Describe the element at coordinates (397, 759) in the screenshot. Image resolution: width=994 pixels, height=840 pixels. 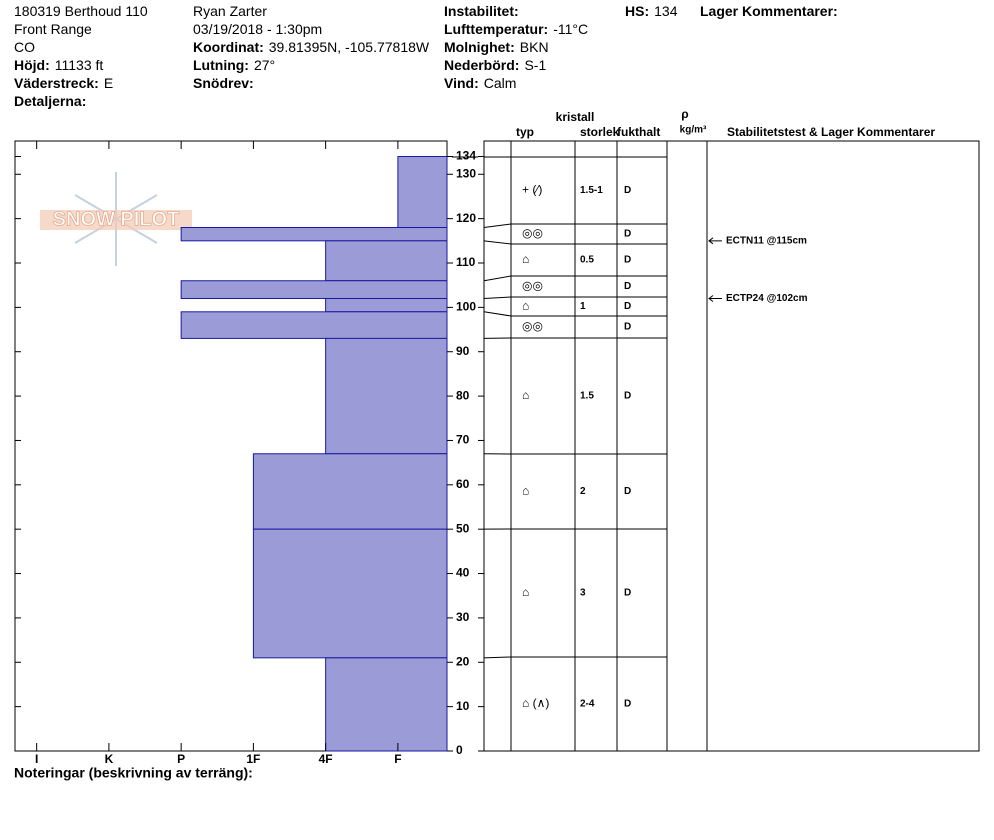
I see `x-tick-label: F` at that location.